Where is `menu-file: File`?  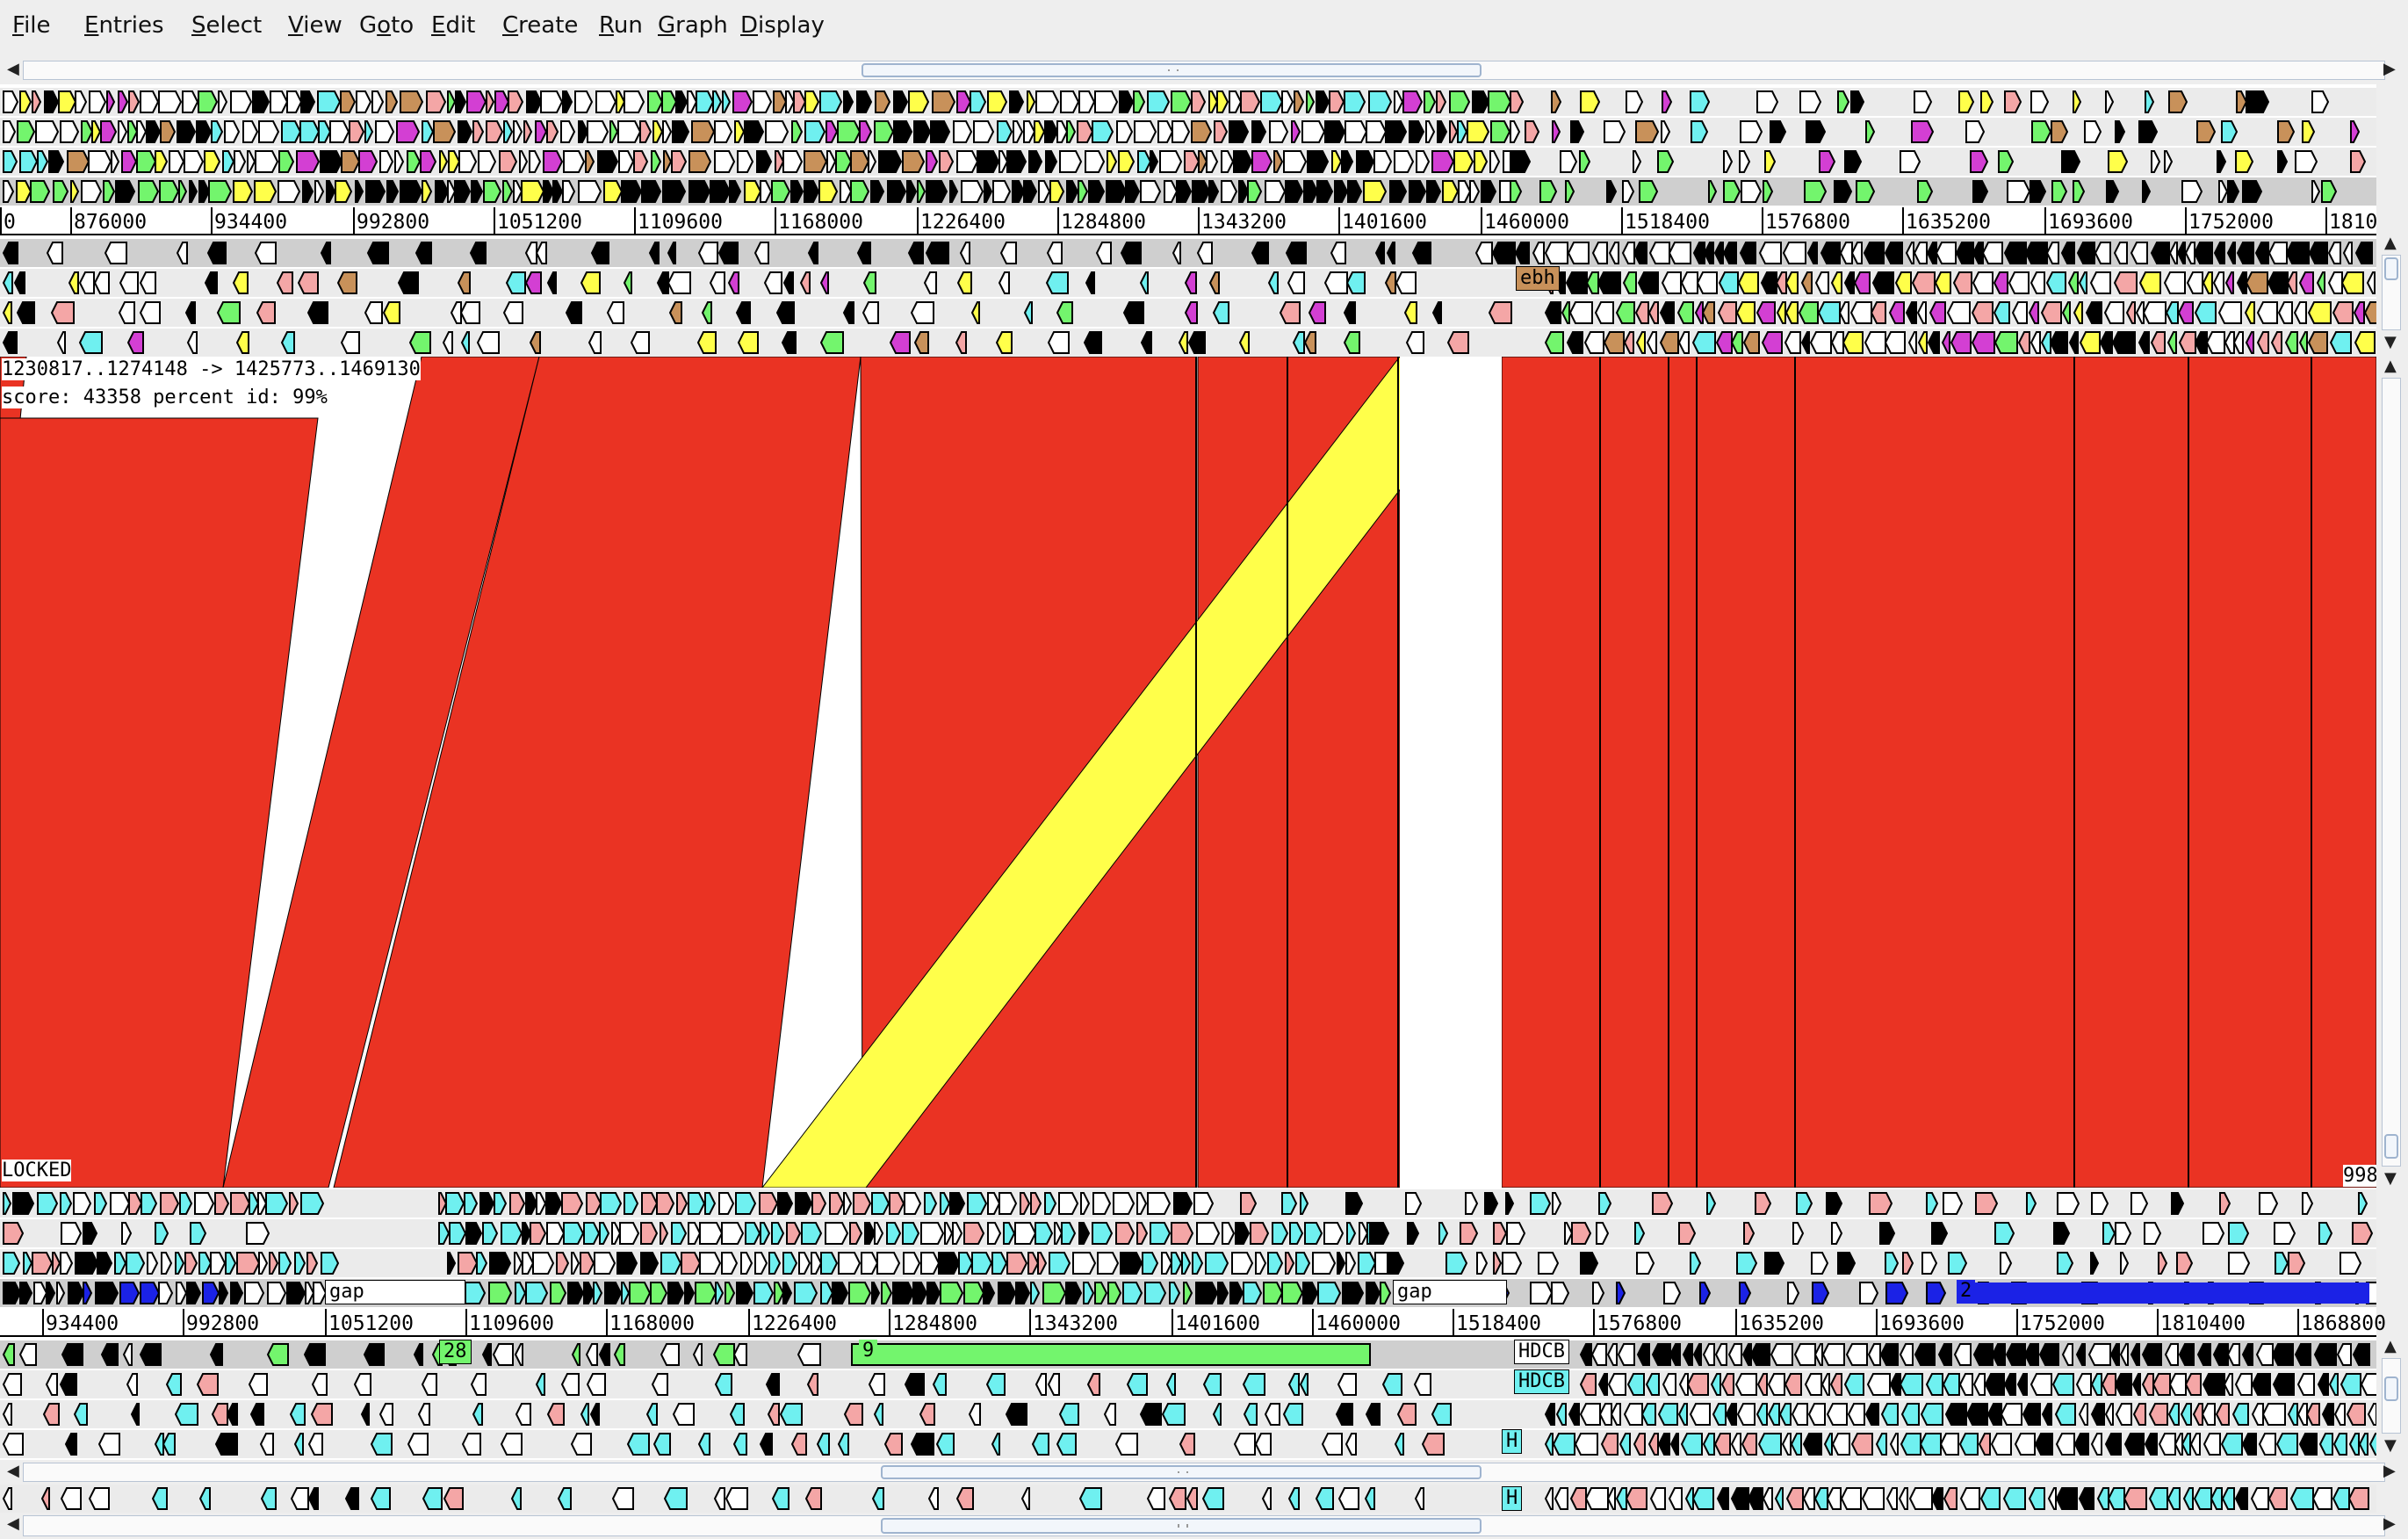
menu-file: File is located at coordinates (32, 25).